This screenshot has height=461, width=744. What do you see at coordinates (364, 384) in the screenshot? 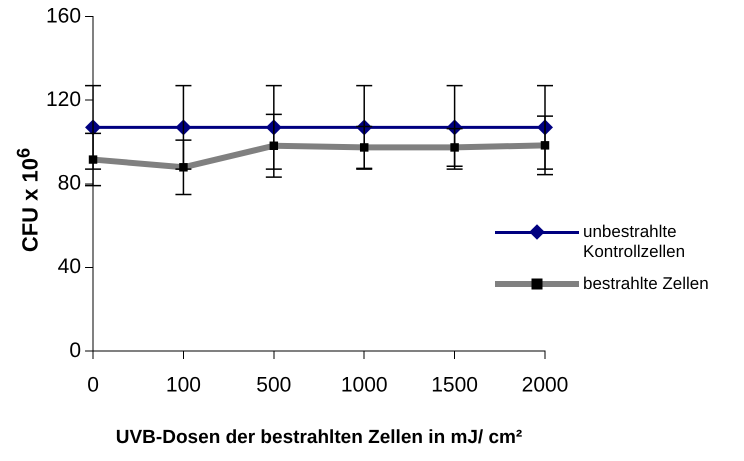
I see `x-tick-label: 1000` at bounding box center [364, 384].